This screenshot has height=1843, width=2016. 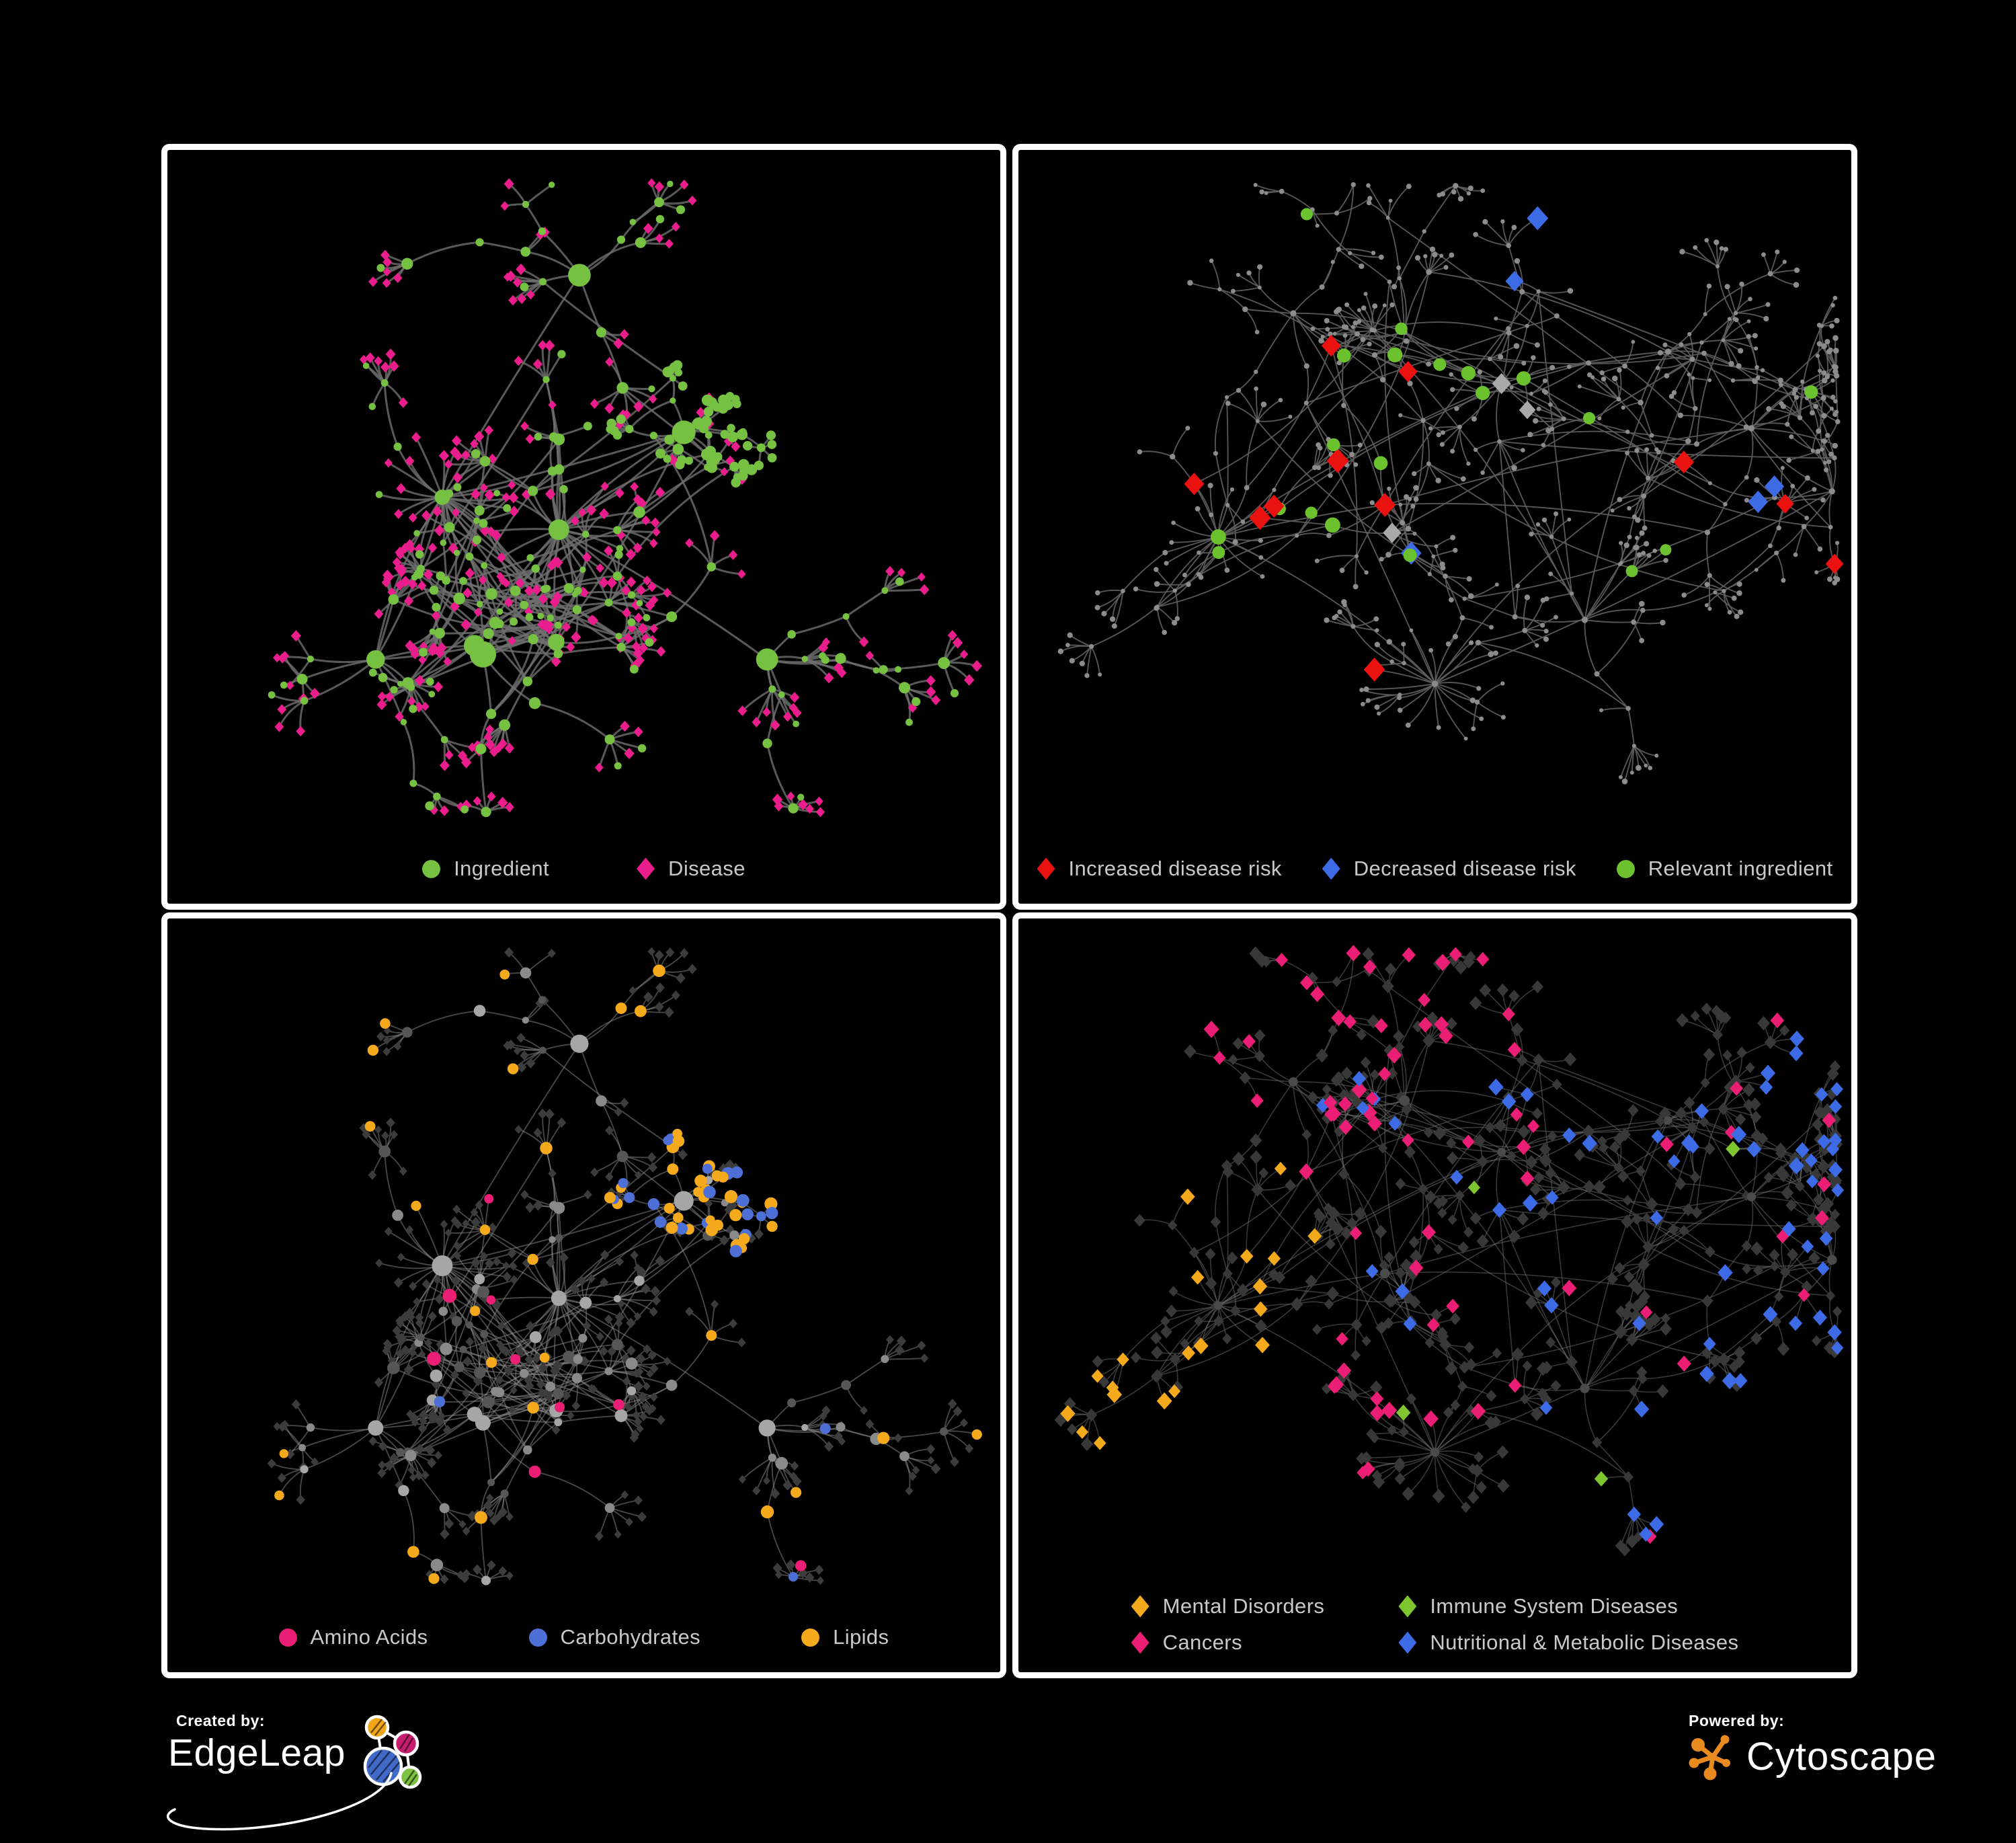 I want to click on increased-risk-legend-label: Increased disease risk, so click(x=1175, y=868).